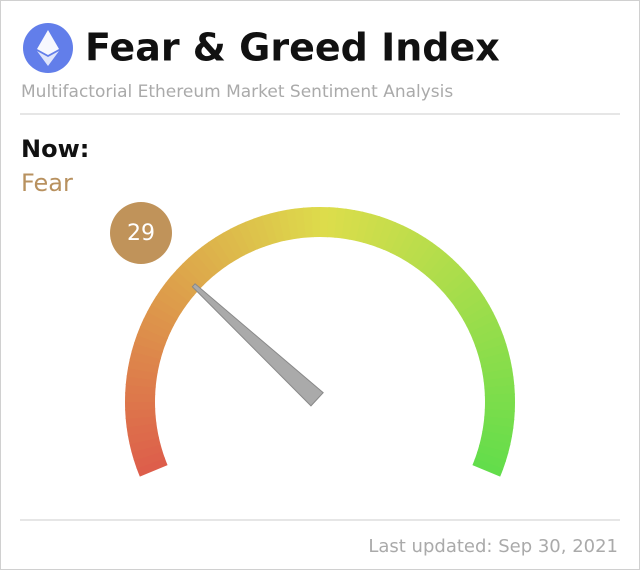 The width and height of the screenshot is (640, 574). I want to click on eth-icon, so click(48, 48).